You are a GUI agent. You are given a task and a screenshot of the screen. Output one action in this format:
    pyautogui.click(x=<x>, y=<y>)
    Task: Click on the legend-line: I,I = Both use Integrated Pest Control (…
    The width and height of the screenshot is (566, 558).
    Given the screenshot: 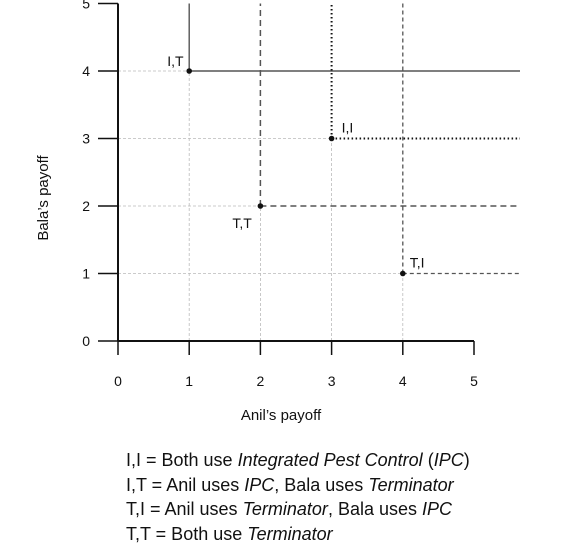 What is the action you would take?
    pyautogui.click(x=298, y=460)
    